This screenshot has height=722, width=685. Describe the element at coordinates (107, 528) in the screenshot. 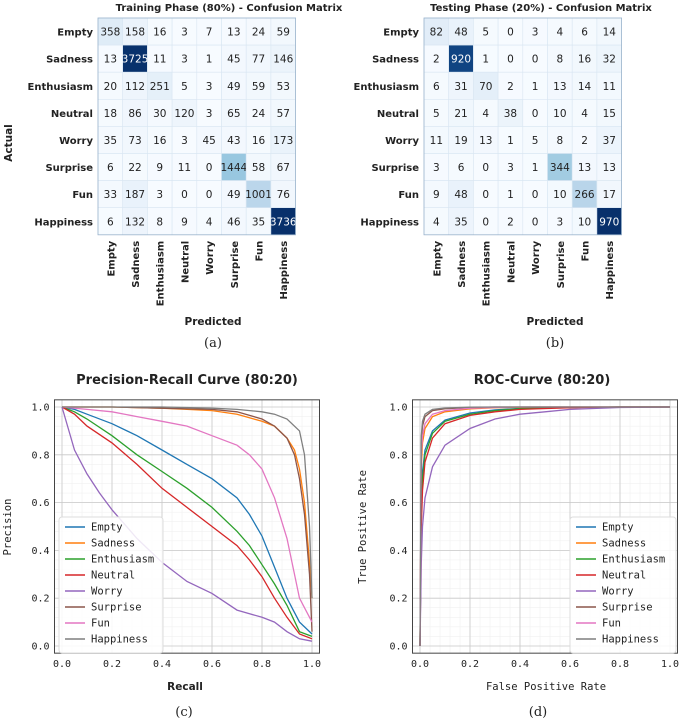

I see `pr-legend-label-empty: Empty` at that location.